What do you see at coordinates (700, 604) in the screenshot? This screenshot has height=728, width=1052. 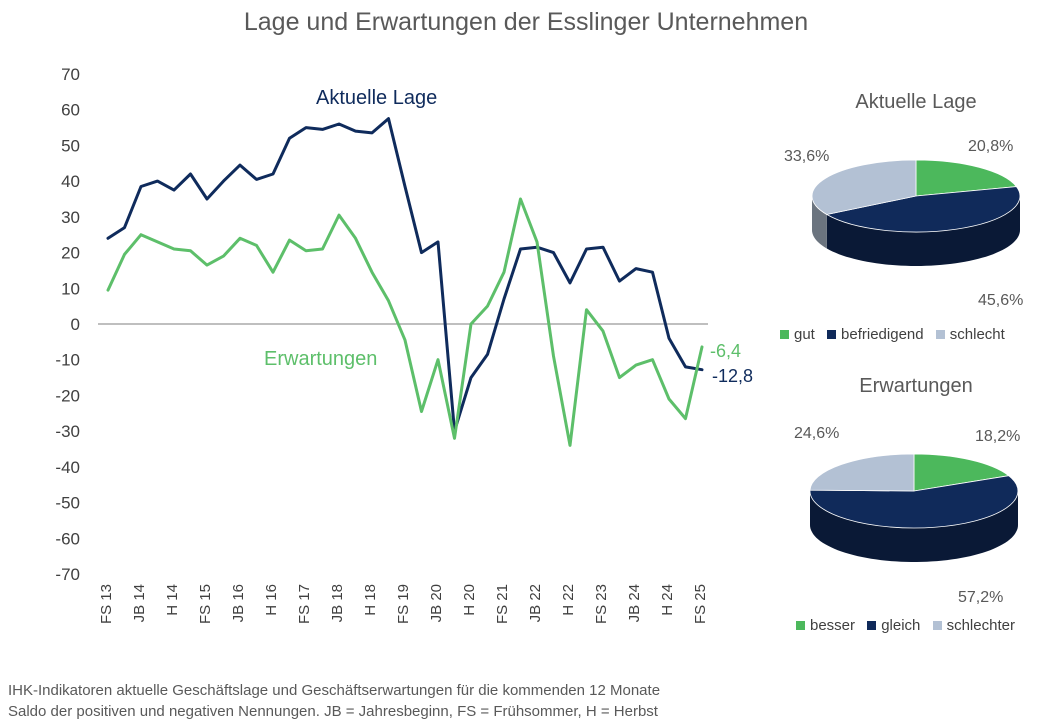 I see `x-tick-label: FS 25` at bounding box center [700, 604].